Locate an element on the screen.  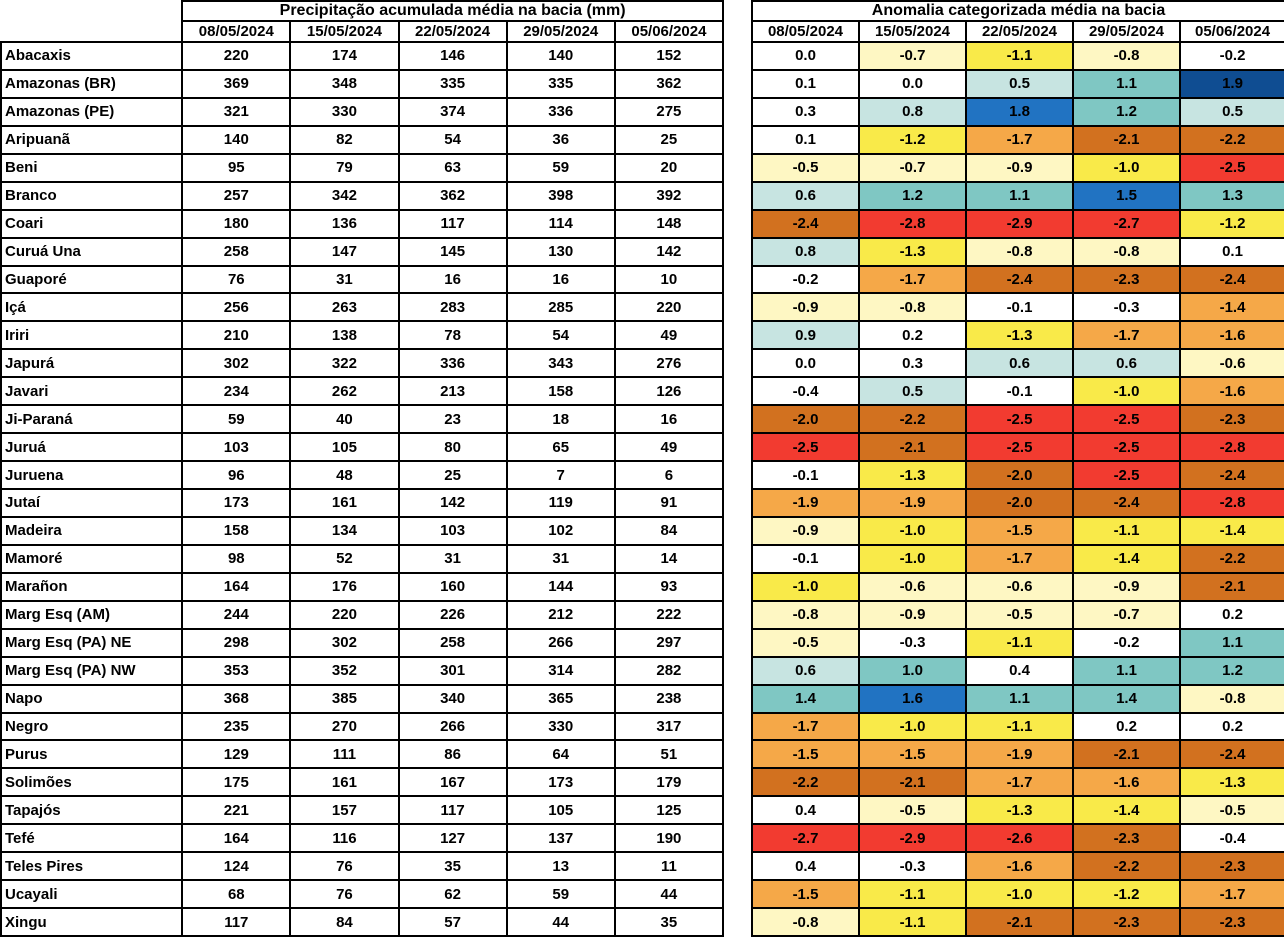
anomaly-table-header: Anomalia categorizada média na bacia is located at coordinates (1017, 11).